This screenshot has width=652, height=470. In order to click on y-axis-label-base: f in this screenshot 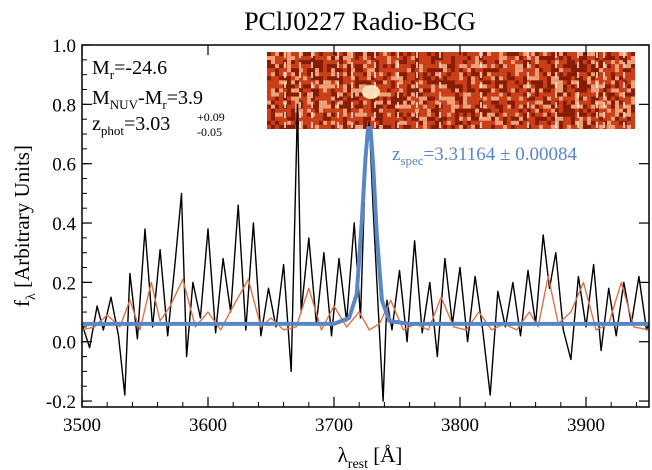, I will do `click(22, 303)`.